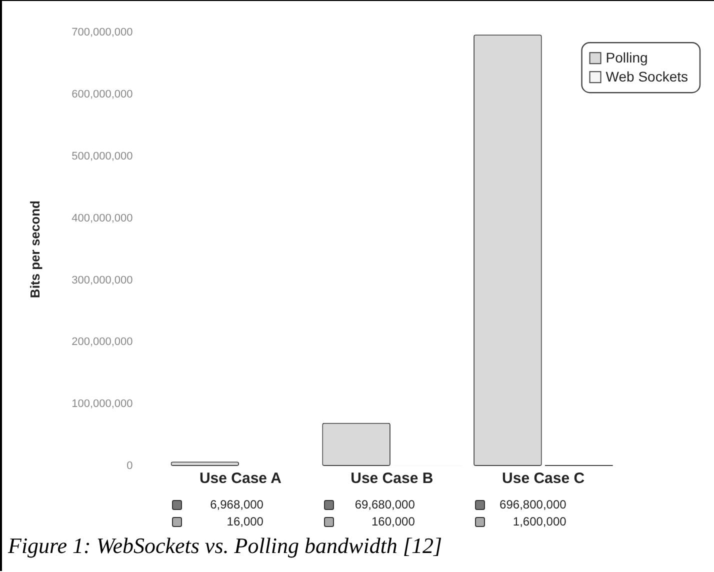  Describe the element at coordinates (225, 546) in the screenshot. I see `caption: Figure 1: WebSockets vs. Polling bandwidth [12]` at that location.